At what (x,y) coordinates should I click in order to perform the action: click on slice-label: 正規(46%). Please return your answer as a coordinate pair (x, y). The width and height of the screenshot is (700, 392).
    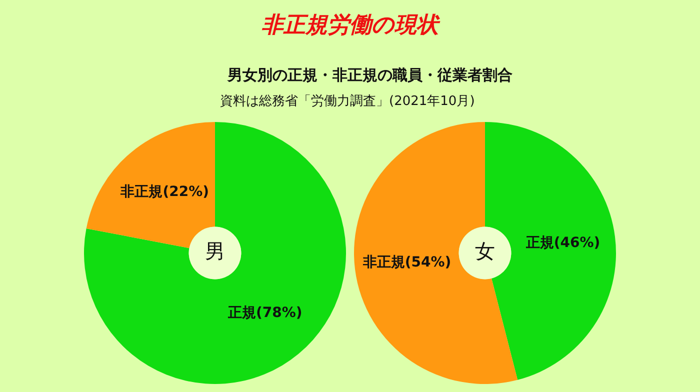
    Looking at the image, I should click on (562, 242).